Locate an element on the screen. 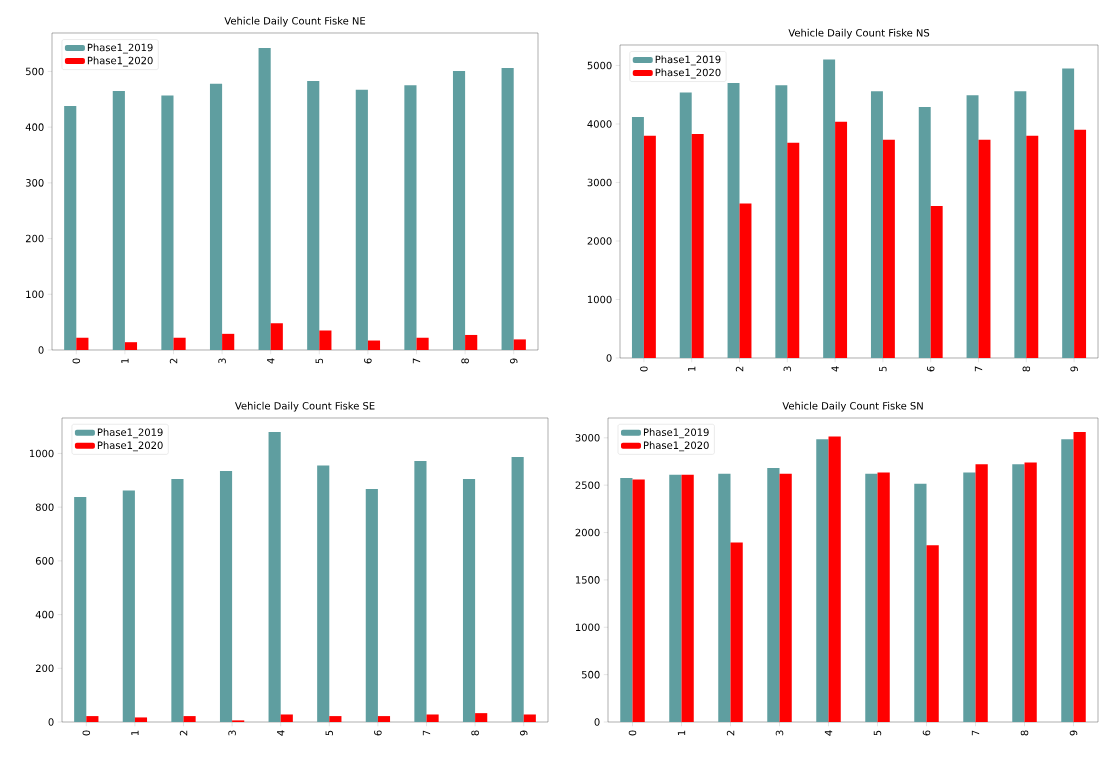 The image size is (1107, 759). chart-title: Vehicle Daily Count Fiske NE is located at coordinates (295, 21).